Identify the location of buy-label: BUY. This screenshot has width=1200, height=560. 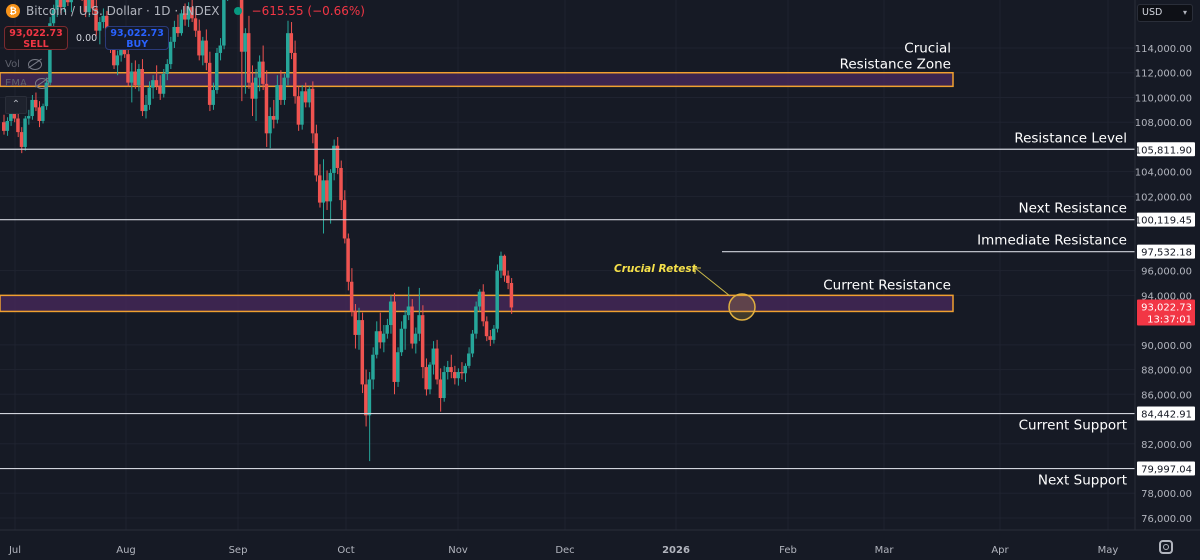
(137, 44).